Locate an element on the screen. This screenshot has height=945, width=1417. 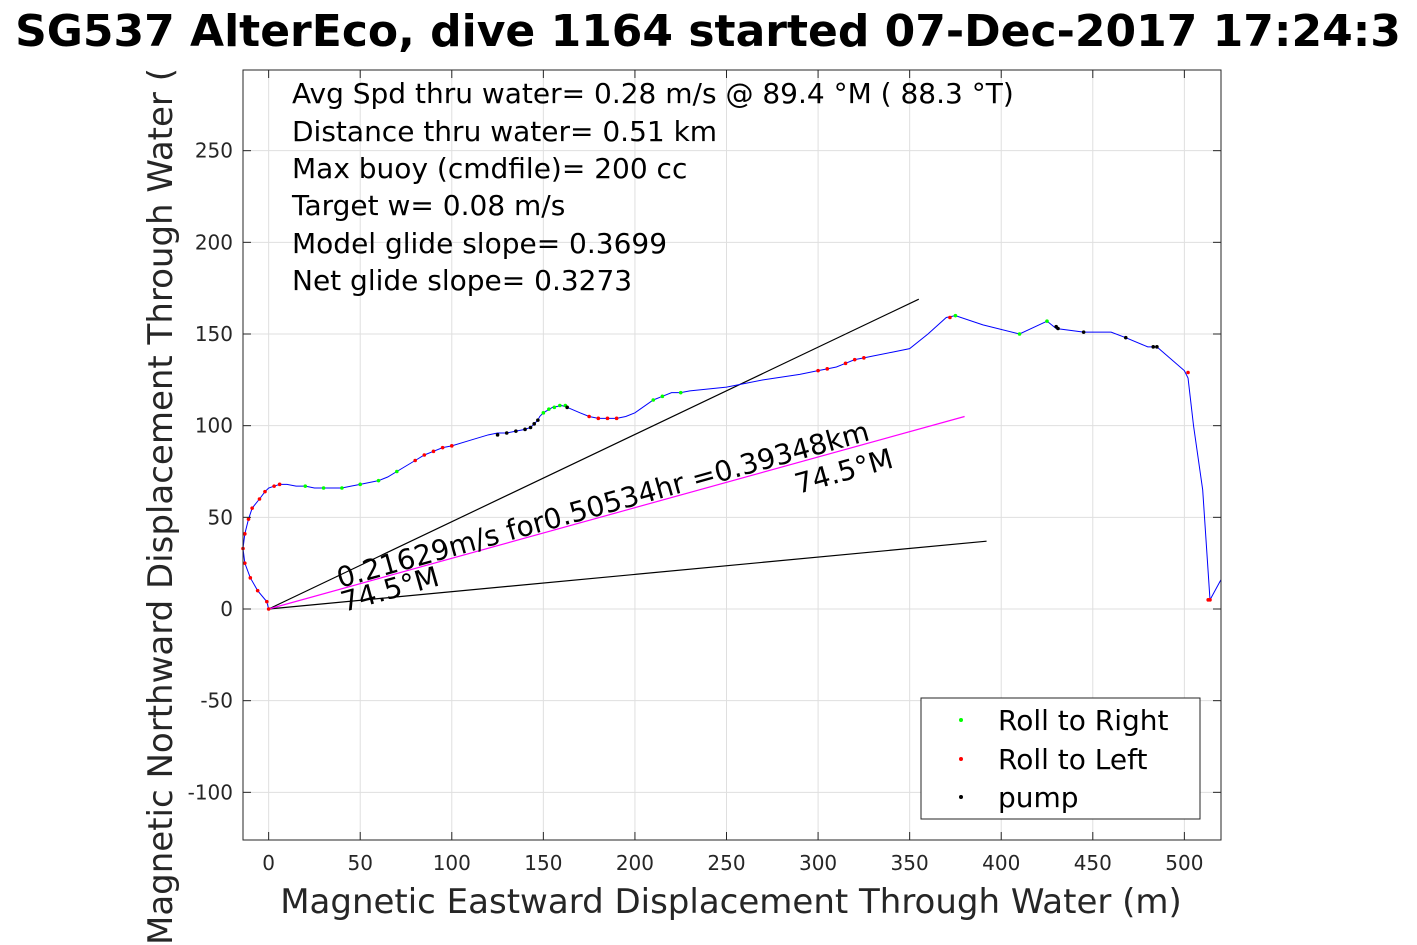
annotation-distance: Distance thru water= 0.51 km is located at coordinates (504, 131).